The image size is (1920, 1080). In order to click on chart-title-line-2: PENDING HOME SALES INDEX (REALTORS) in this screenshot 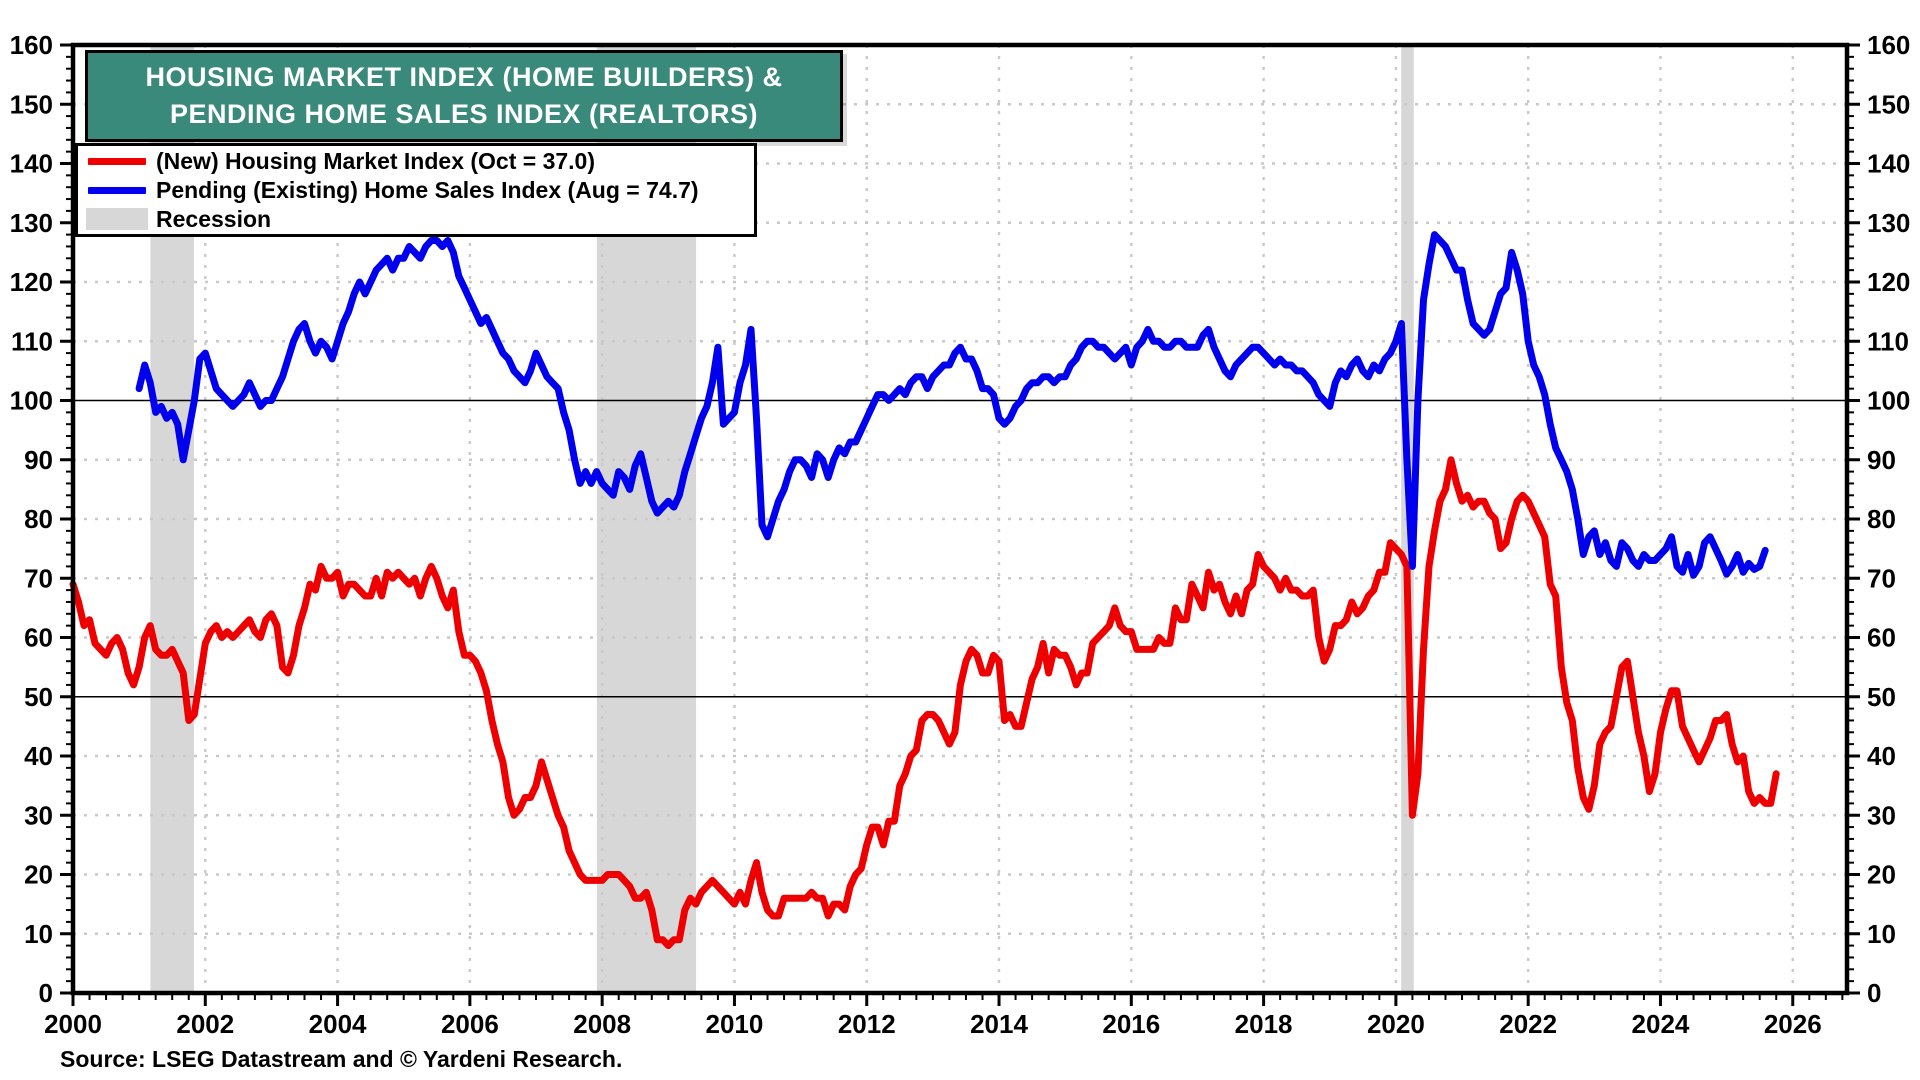, I will do `click(464, 114)`.